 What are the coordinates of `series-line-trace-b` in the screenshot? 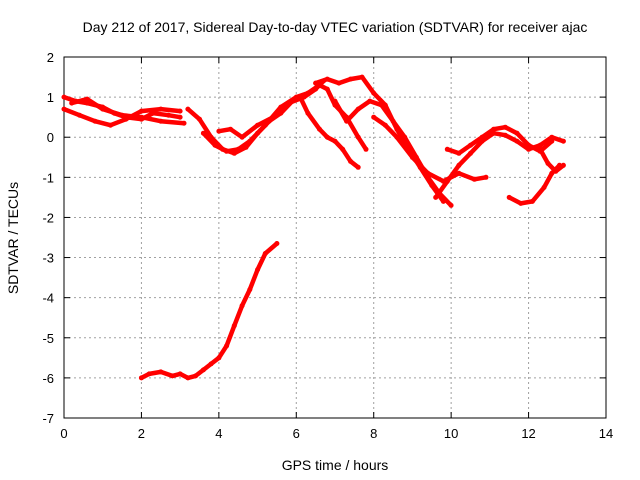 It's located at (122, 117).